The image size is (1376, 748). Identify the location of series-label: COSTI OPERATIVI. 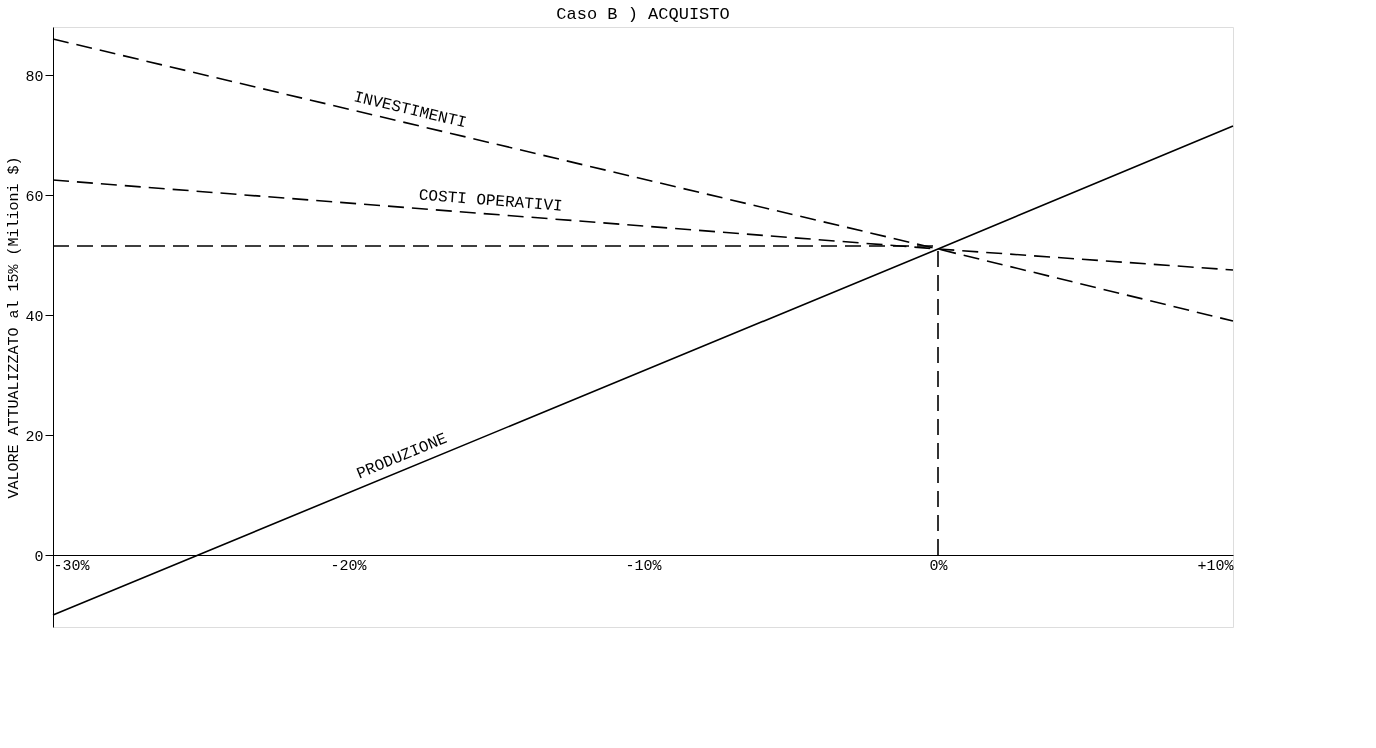
(491, 201).